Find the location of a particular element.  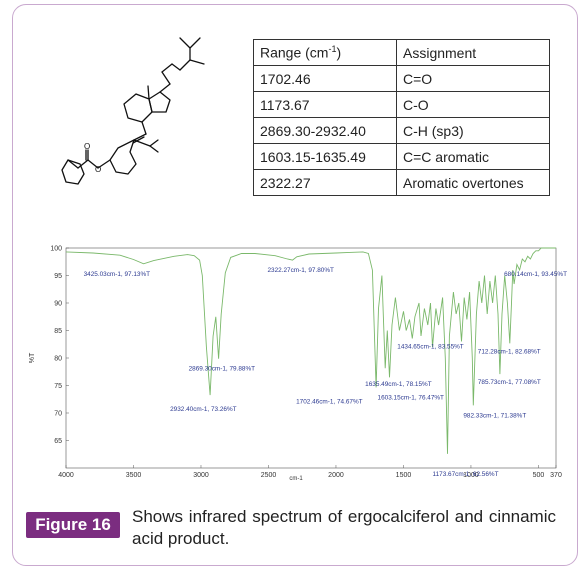

x-tick-label: 3000 is located at coordinates (201, 475).